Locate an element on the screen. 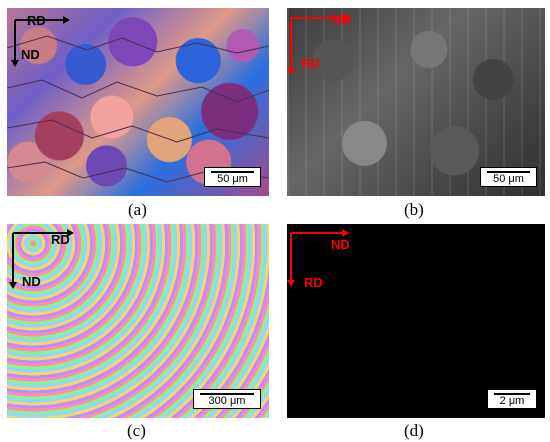  orientation-axes-a is located at coordinates (40, 41).